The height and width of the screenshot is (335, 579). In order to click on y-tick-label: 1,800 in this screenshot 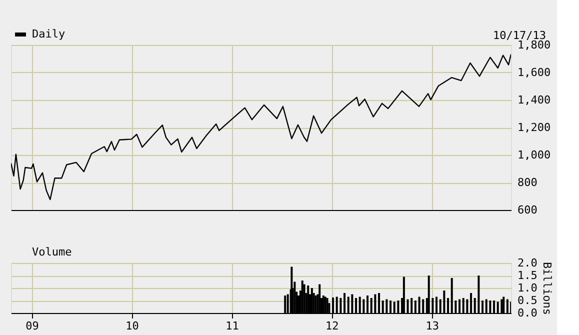, I will do `click(534, 45)`.